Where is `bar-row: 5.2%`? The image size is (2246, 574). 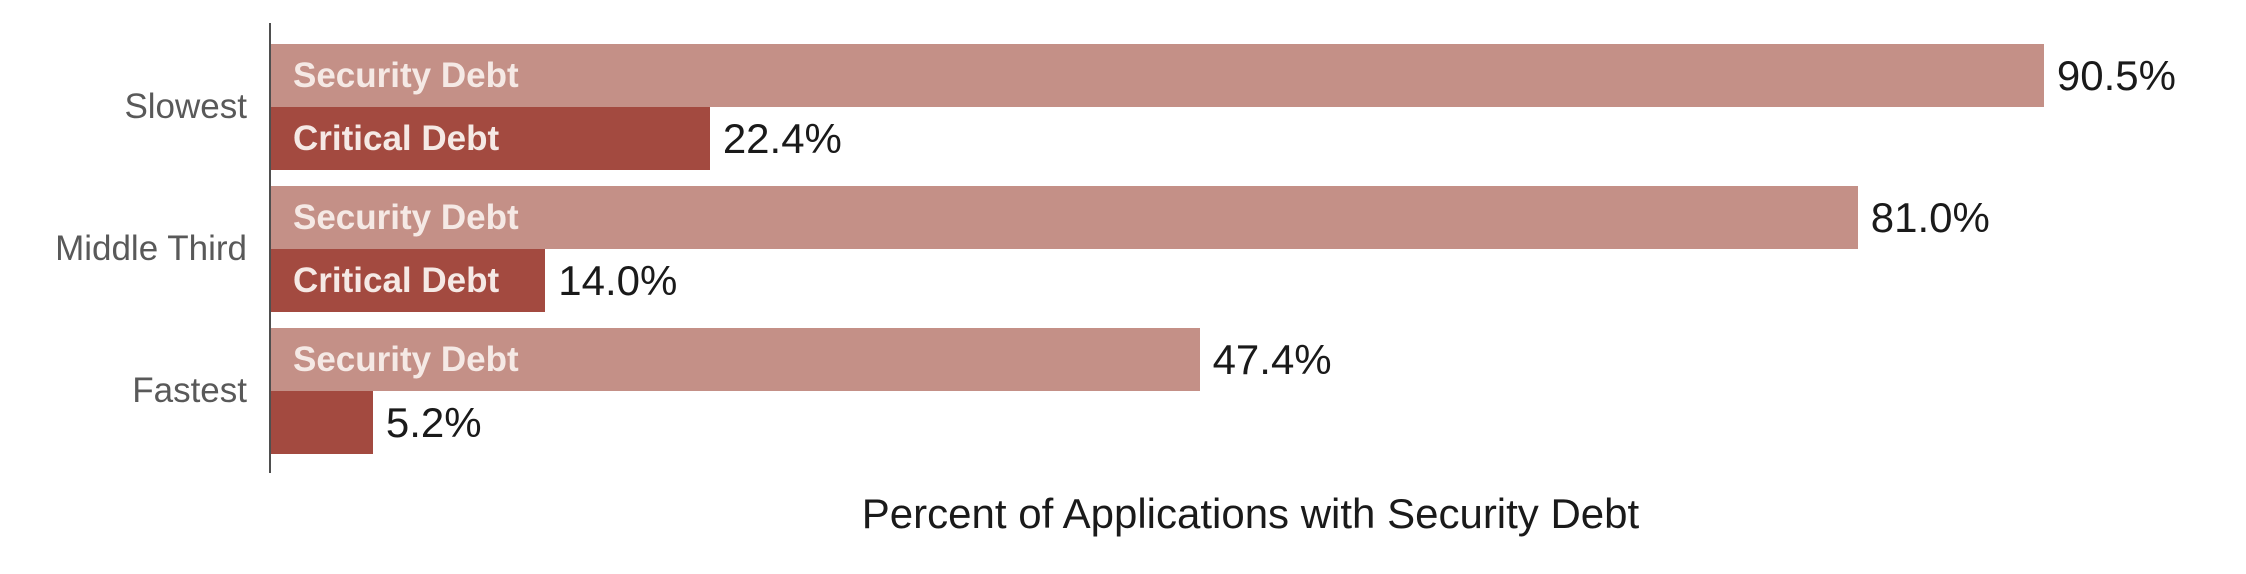
bar-row: 5.2% is located at coordinates (1250, 422).